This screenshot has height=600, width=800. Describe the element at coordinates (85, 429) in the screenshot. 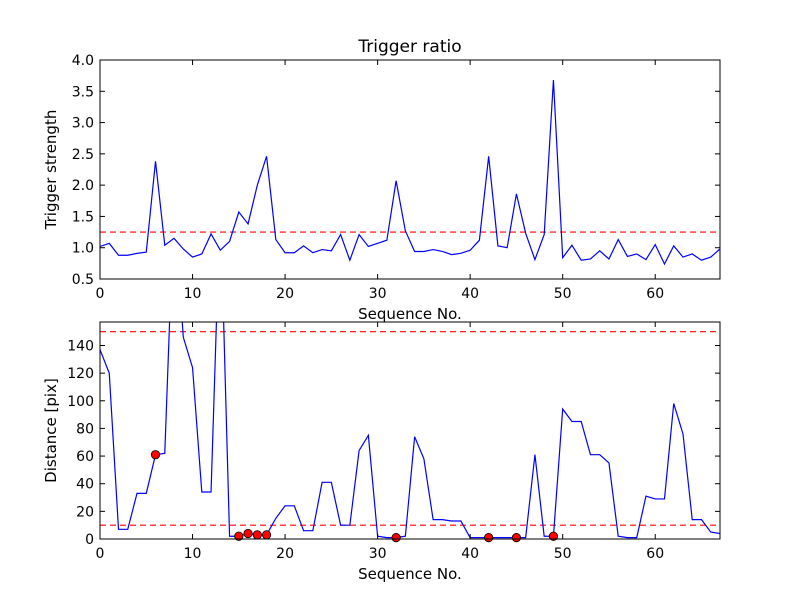

I see `y-tick-label: 80` at that location.